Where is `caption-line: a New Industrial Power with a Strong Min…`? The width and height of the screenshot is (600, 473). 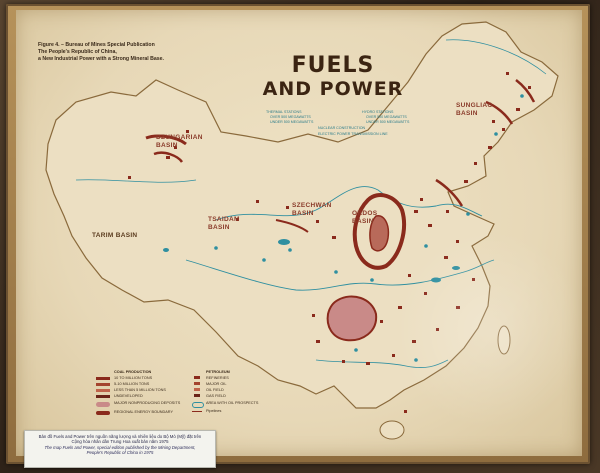 caption-line: a New Industrial Power with a Strong Min… is located at coordinates (101, 59).